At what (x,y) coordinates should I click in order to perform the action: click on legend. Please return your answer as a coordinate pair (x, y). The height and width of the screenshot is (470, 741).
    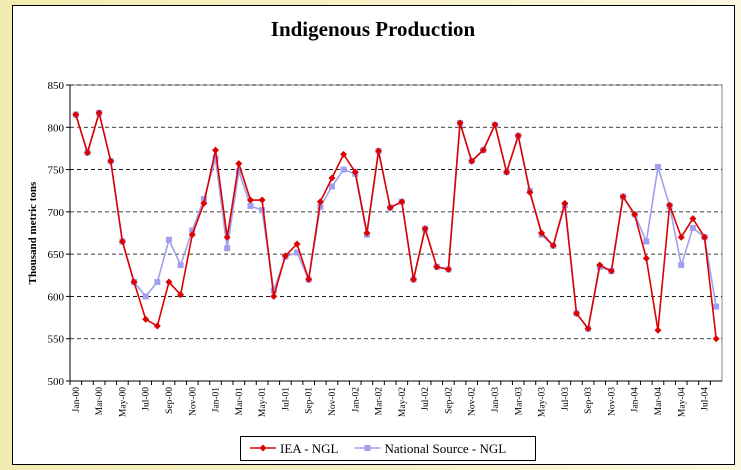
    Looking at the image, I should click on (388, 448).